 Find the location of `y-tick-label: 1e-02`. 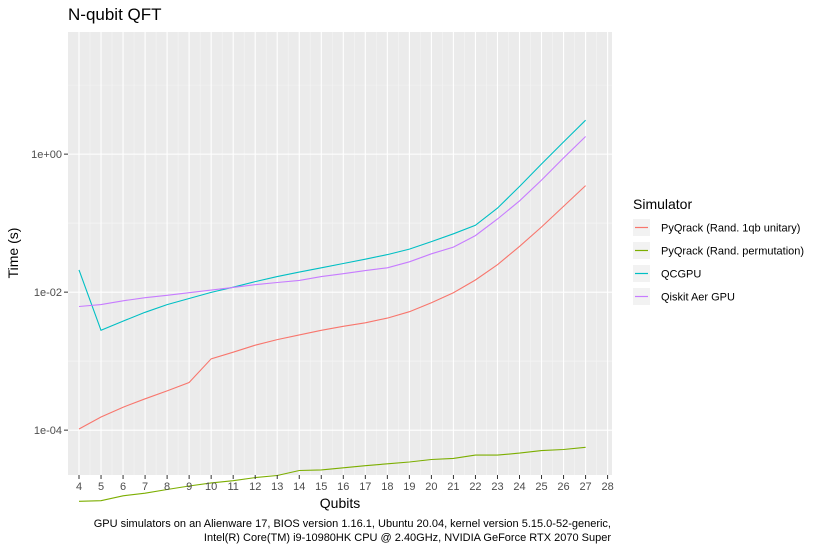

y-tick-label: 1e-02 is located at coordinates (48, 293).